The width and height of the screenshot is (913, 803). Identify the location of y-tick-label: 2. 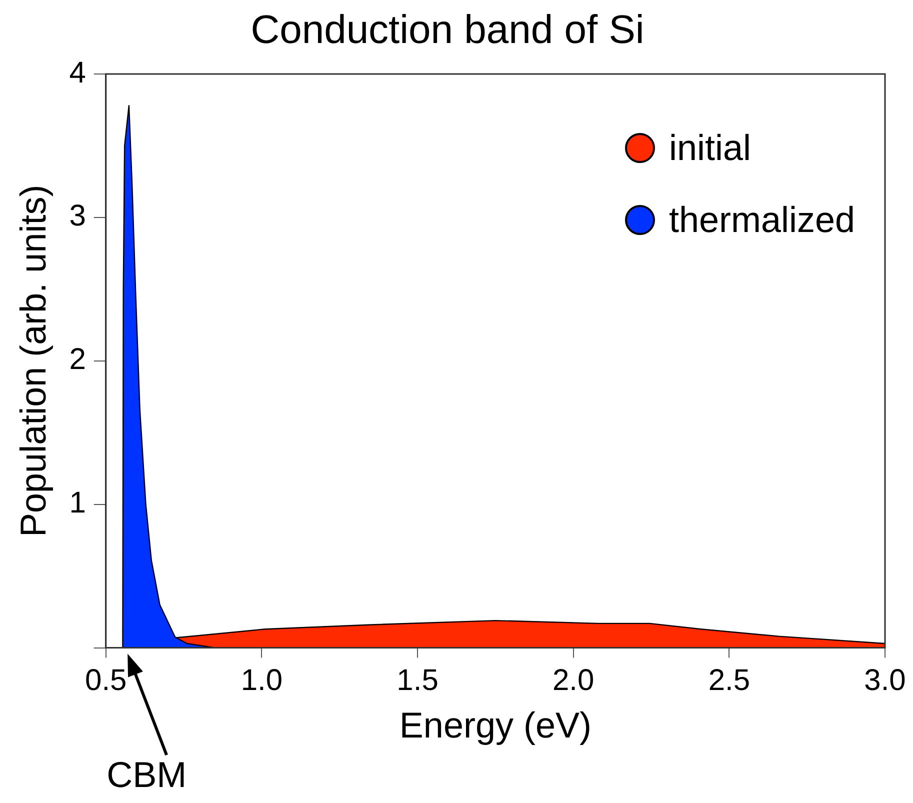
(77, 359).